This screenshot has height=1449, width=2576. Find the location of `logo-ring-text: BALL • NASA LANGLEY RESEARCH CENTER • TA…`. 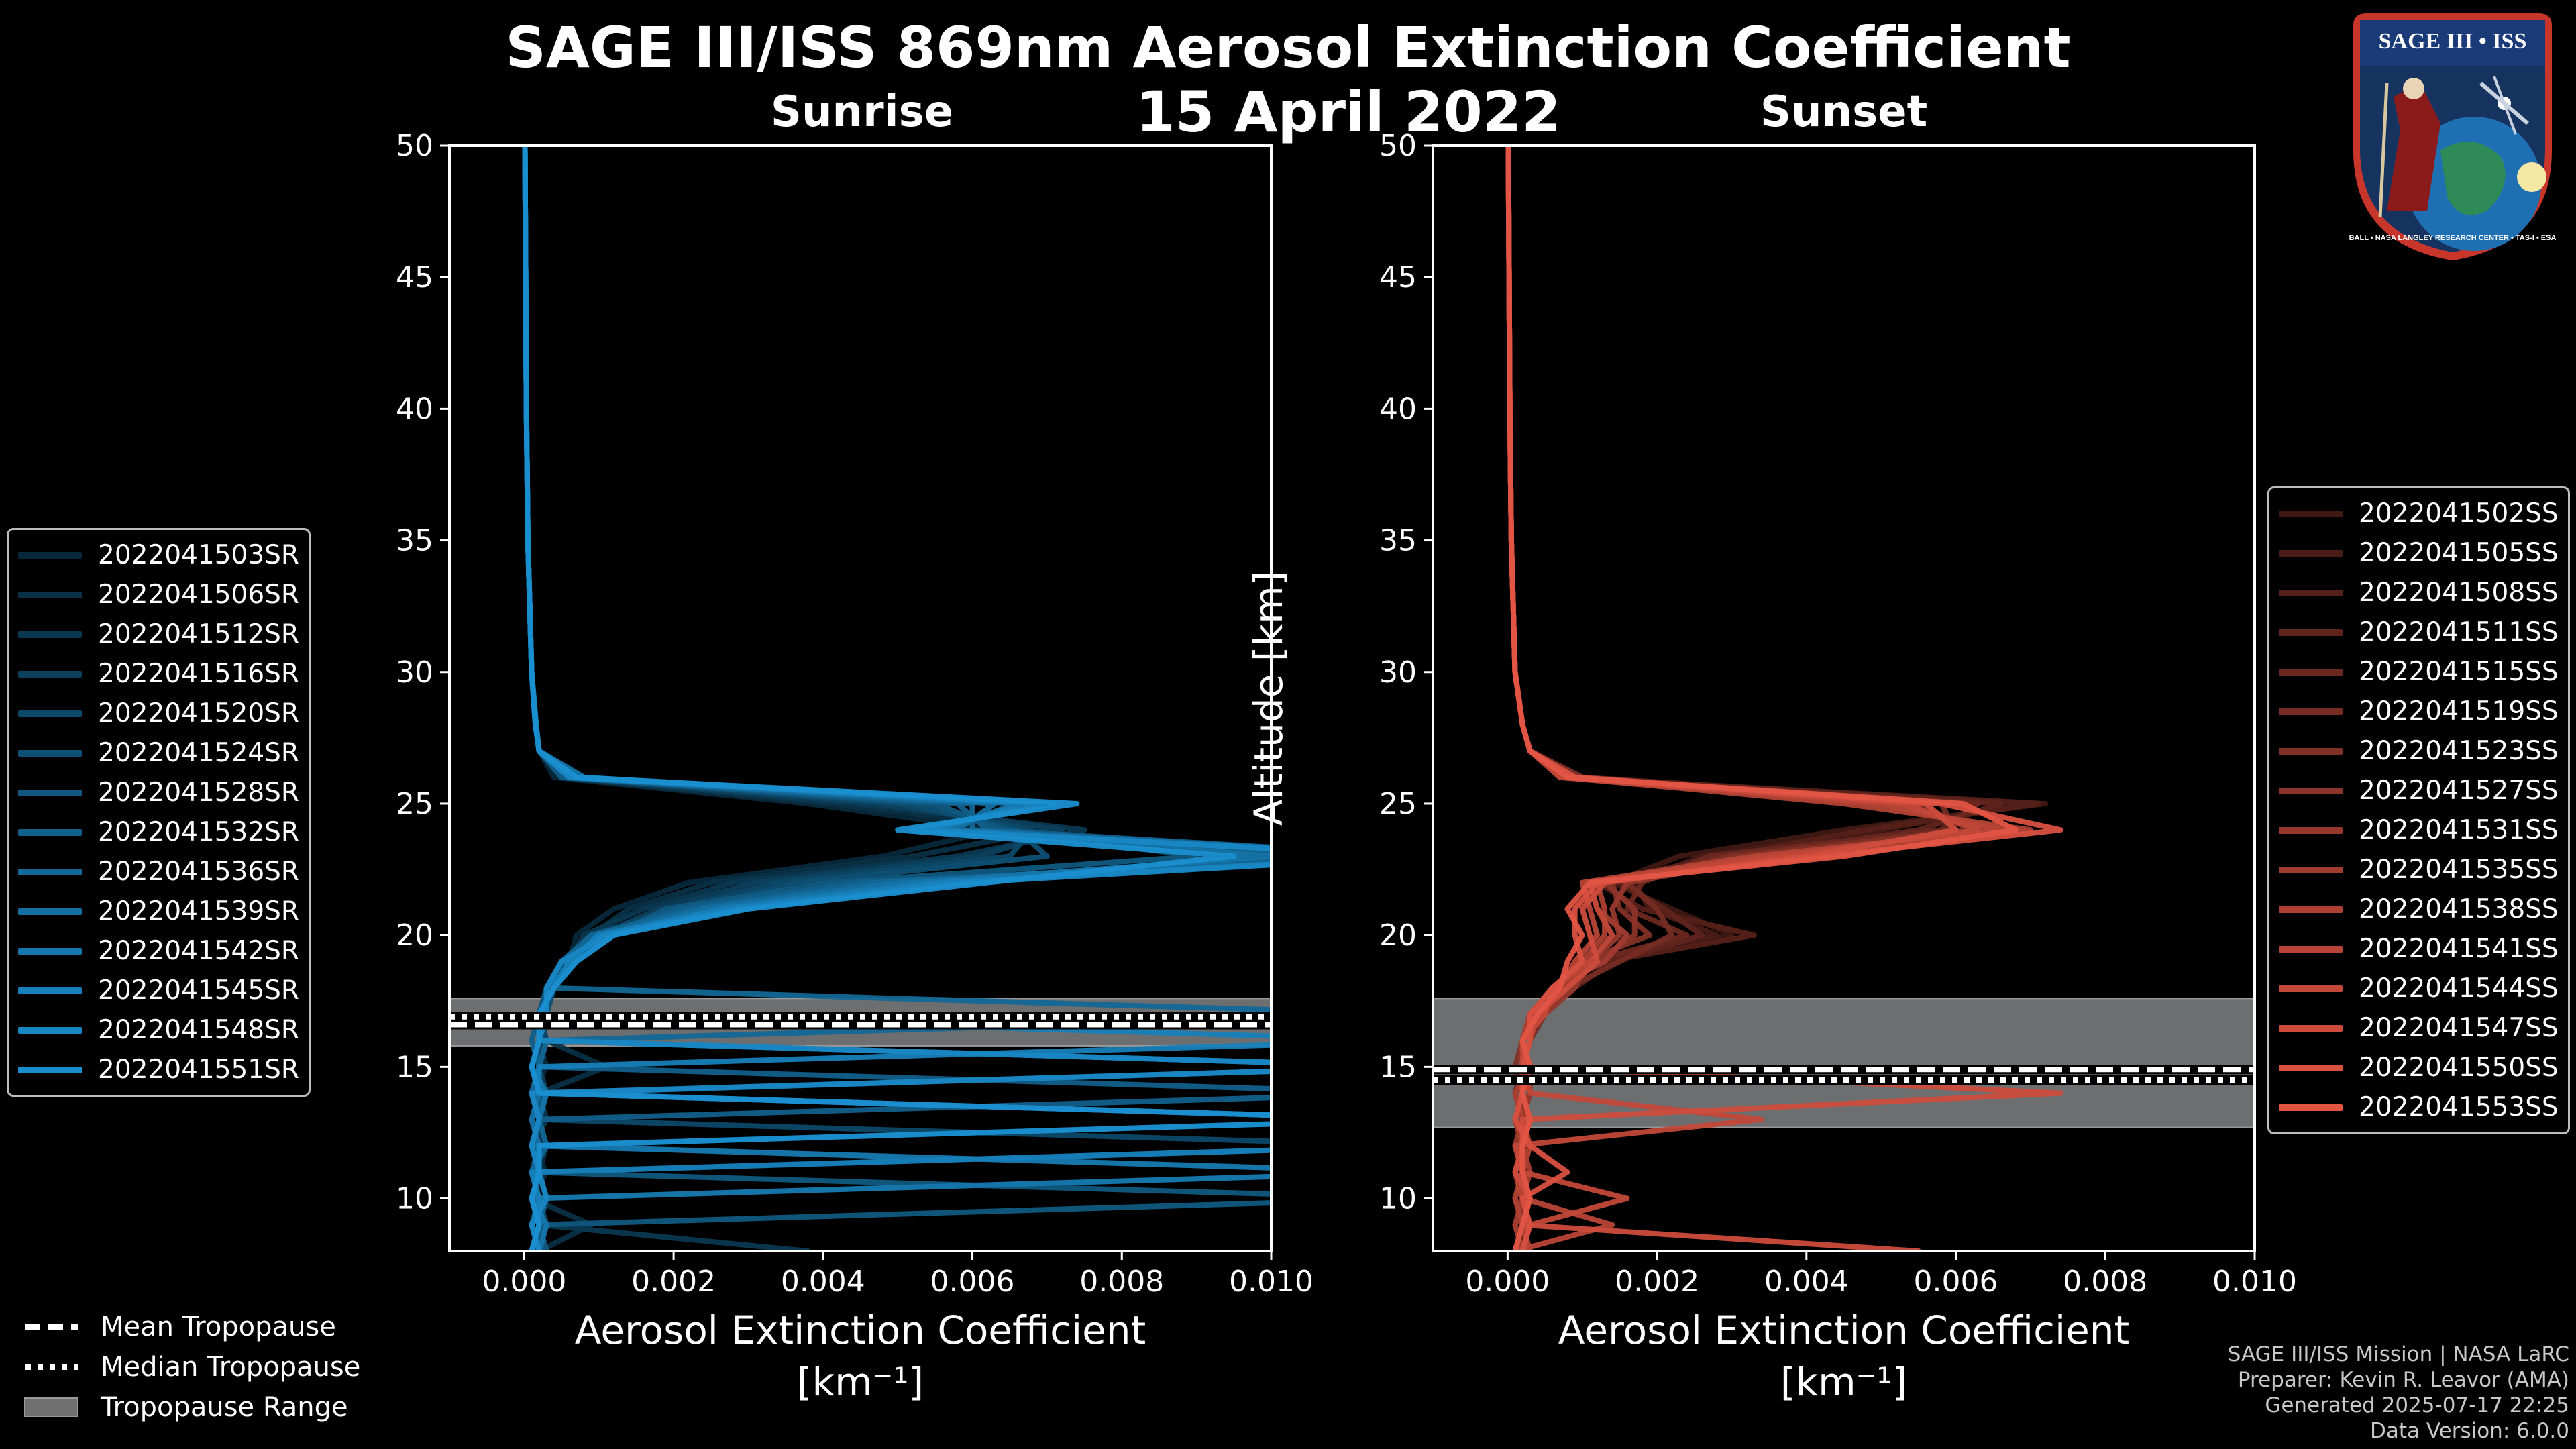

logo-ring-text: BALL • NASA LANGLEY RESEARCH CENTER • TA… is located at coordinates (2453, 238).